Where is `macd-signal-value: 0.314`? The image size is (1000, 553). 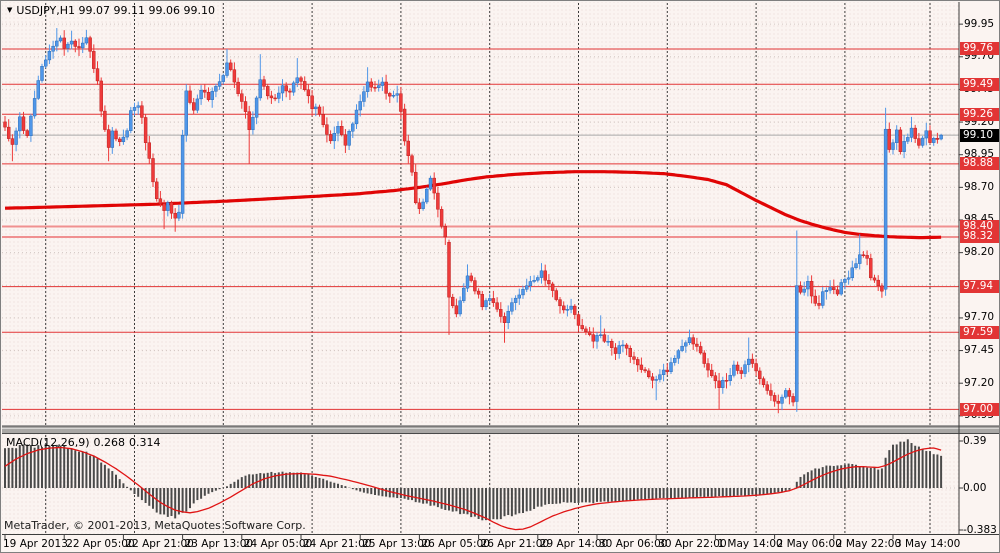 macd-signal-value: 0.314 is located at coordinates (145, 442).